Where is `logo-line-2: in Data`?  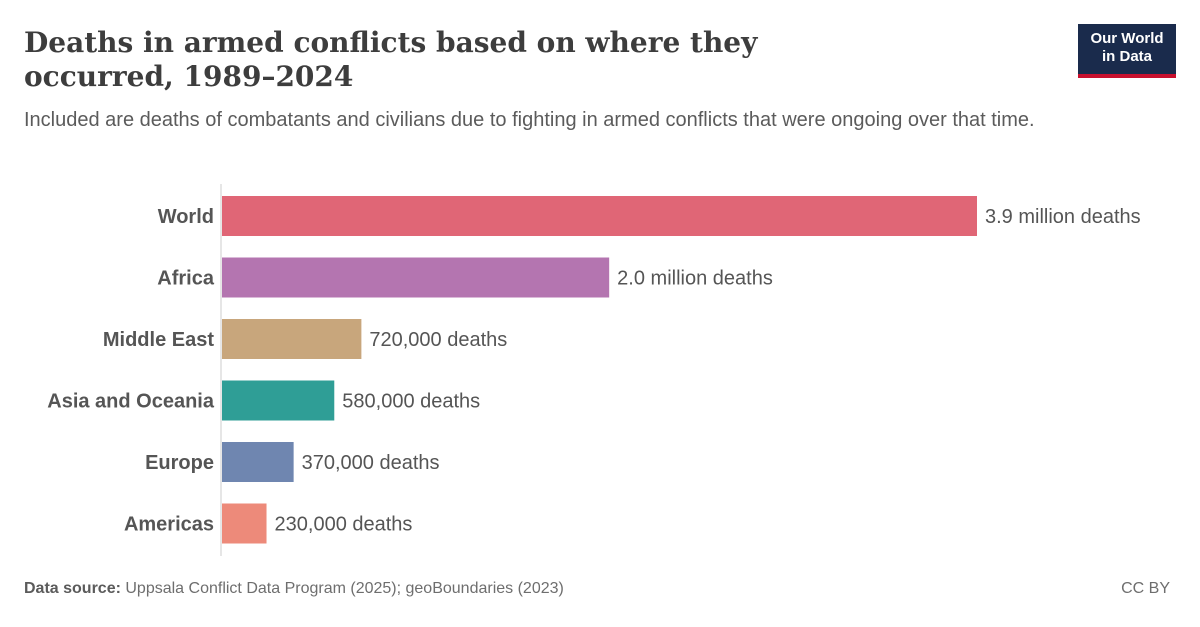 logo-line-2: in Data is located at coordinates (1126, 56).